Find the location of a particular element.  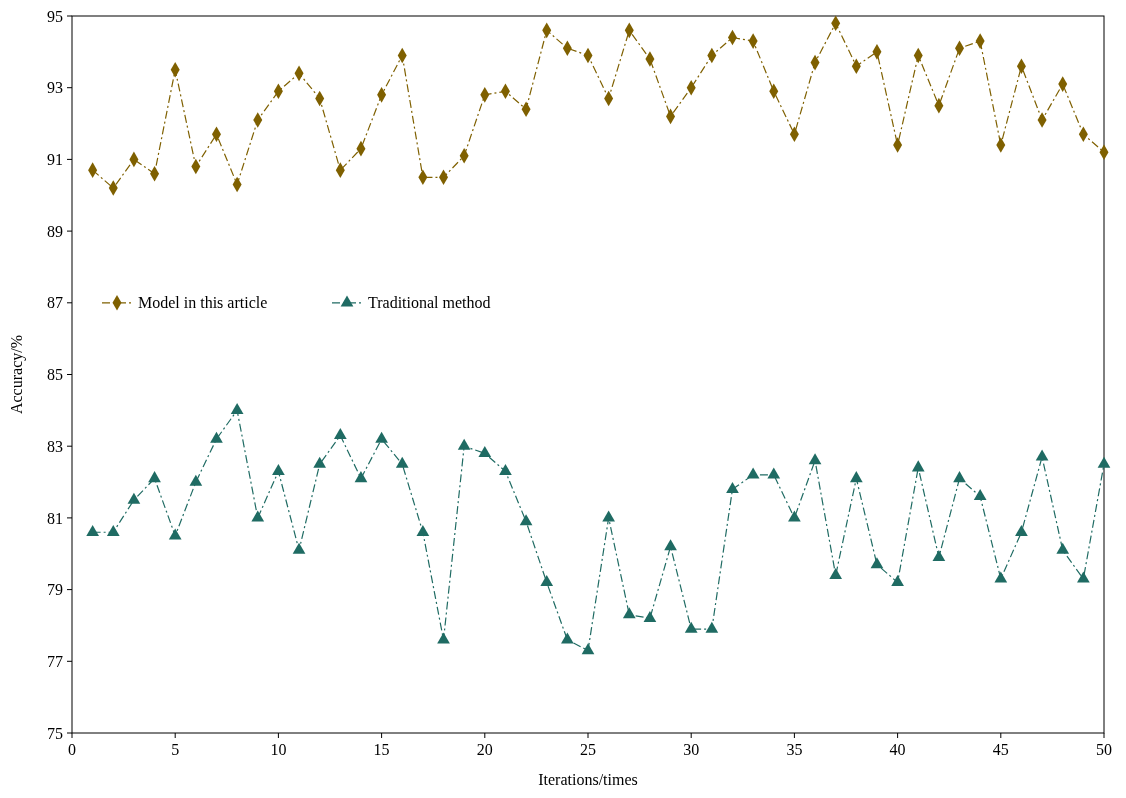

y-tick-label: 85 is located at coordinates (55, 375).